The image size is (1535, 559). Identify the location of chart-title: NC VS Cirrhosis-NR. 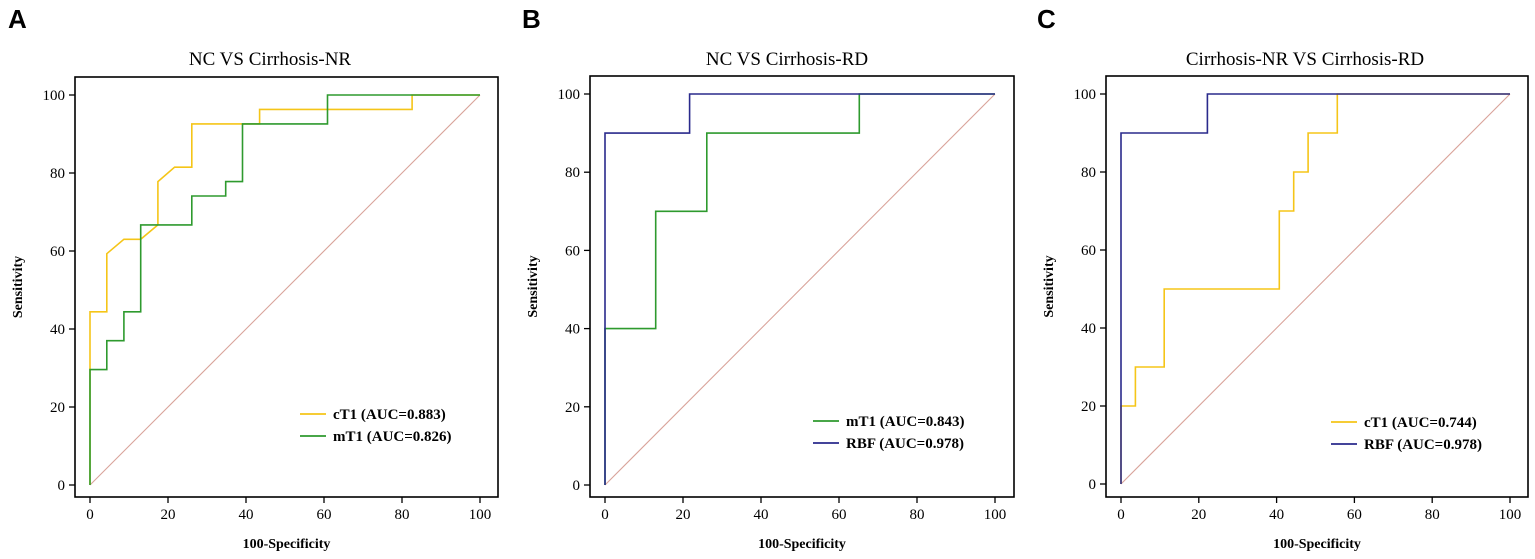
(270, 59).